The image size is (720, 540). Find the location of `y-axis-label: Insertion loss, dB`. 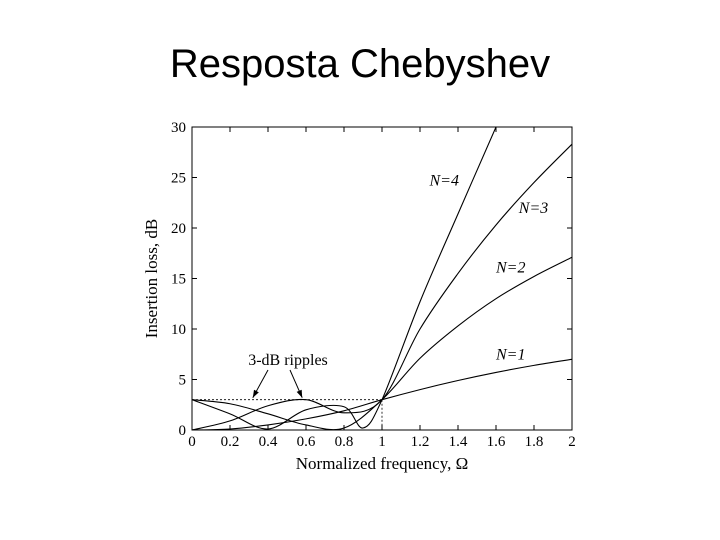

y-axis-label: Insertion loss, dB is located at coordinates (151, 278).